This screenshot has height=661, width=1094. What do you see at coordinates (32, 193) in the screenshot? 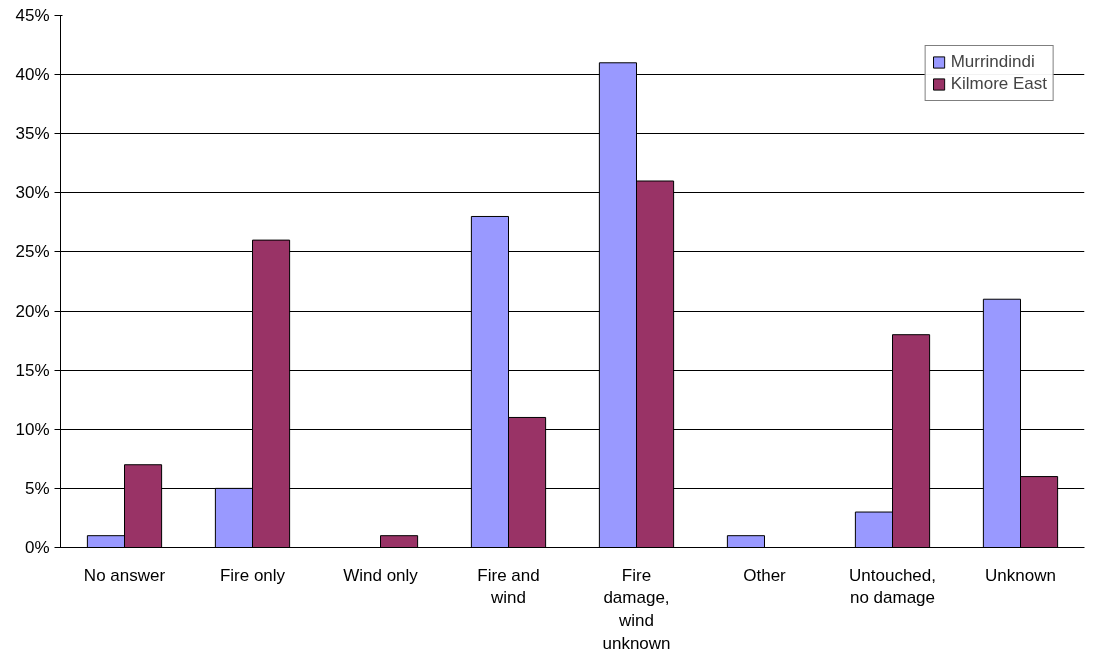
I see `y-tick-label: 30%` at bounding box center [32, 193].